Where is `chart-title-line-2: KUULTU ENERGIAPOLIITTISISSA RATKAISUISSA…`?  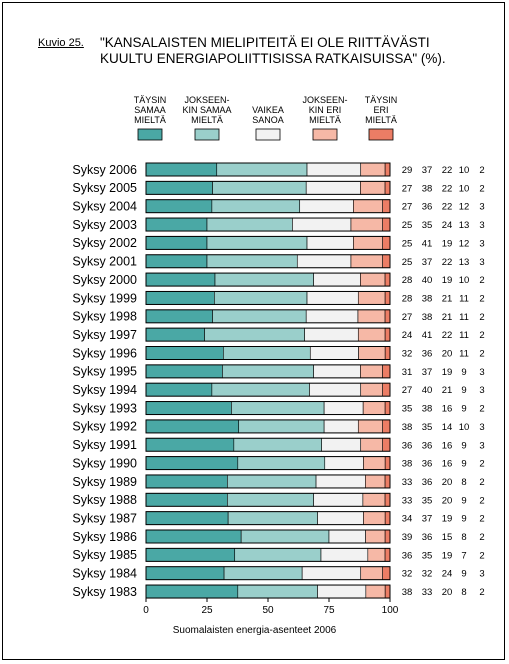 chart-title-line-2: KUULTU ENERGIAPOLIITTISISSA RATKAISUISSA… is located at coordinates (273, 58).